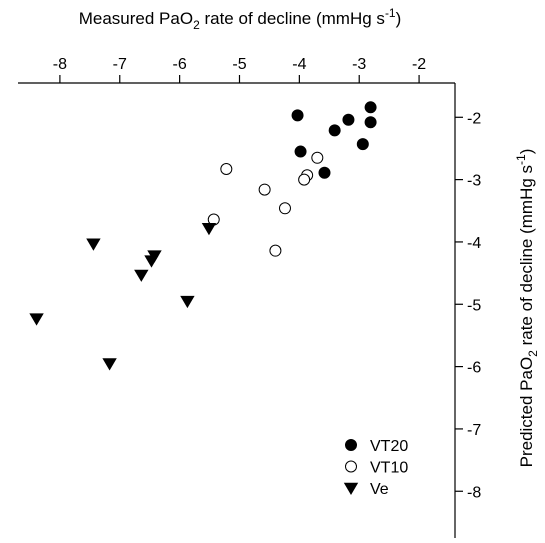  I want to click on x-axis: -8 -7 -6 -5 -4 -3 -2, so click(236, 70).